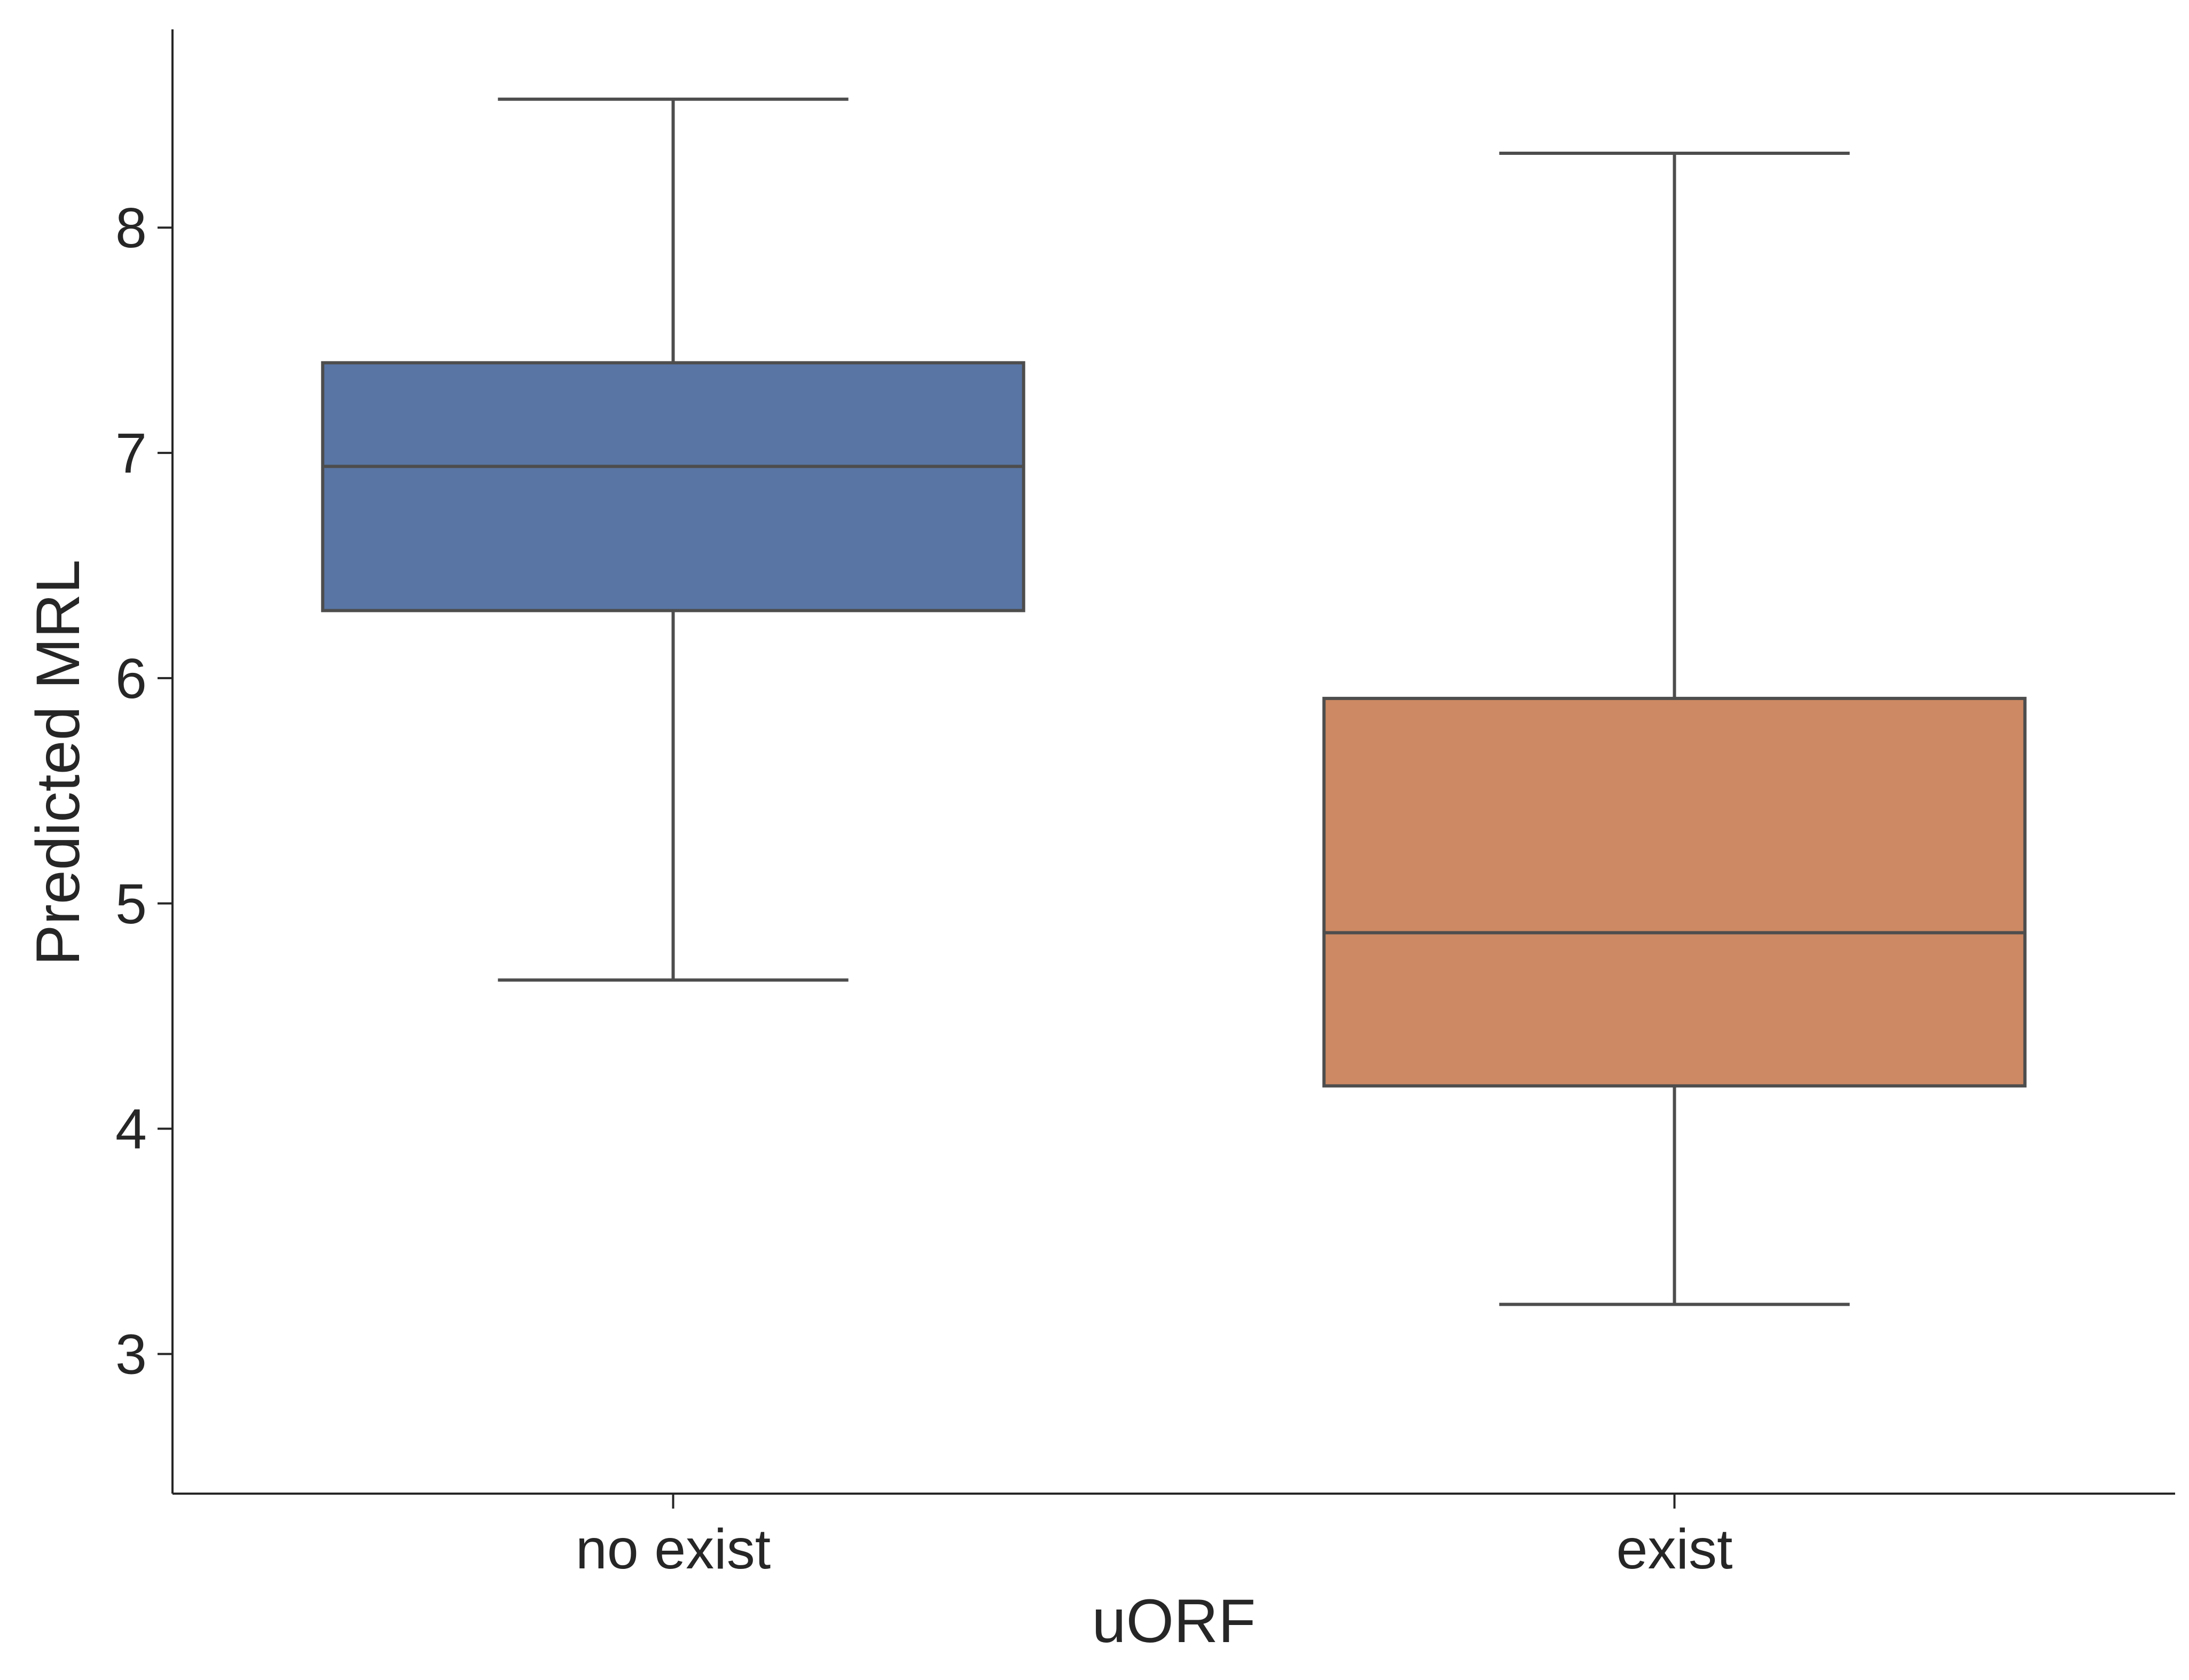  What do you see at coordinates (1674, 892) in the screenshot?
I see `box-exist` at bounding box center [1674, 892].